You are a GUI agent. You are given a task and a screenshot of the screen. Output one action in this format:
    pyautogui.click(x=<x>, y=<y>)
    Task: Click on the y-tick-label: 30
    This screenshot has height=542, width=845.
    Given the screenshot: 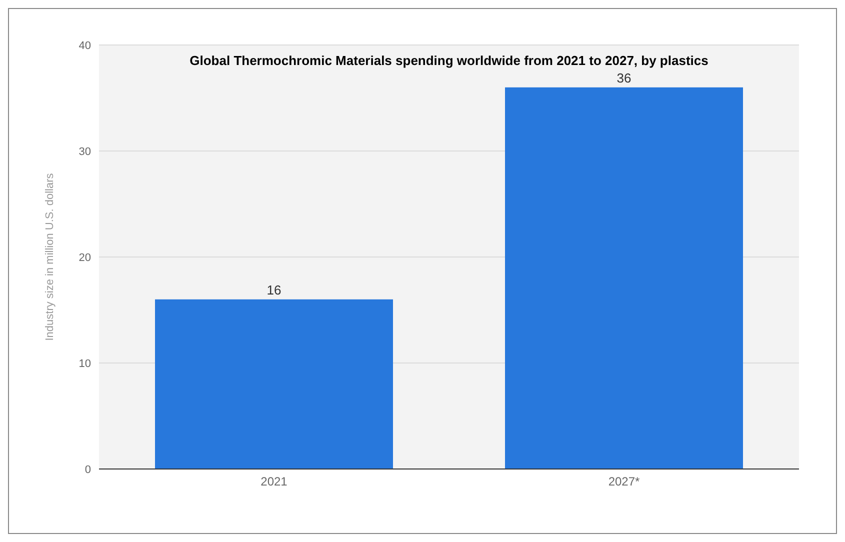 What is the action you would take?
    pyautogui.click(x=84, y=152)
    